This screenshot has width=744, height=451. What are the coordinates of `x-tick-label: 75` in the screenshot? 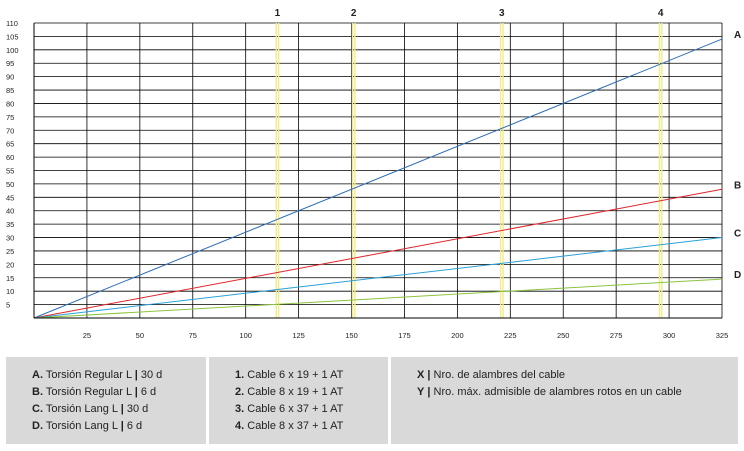 It's located at (193, 335).